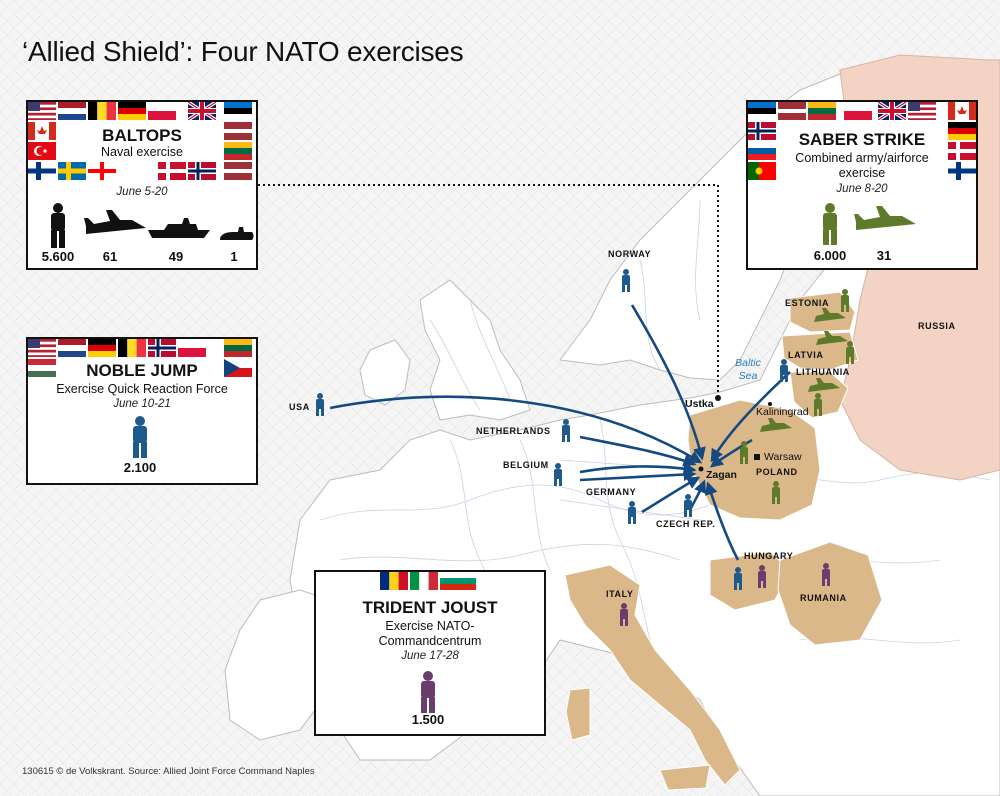 This screenshot has width=1000, height=796. I want to click on soldier-icon-belgium, so click(558, 474).